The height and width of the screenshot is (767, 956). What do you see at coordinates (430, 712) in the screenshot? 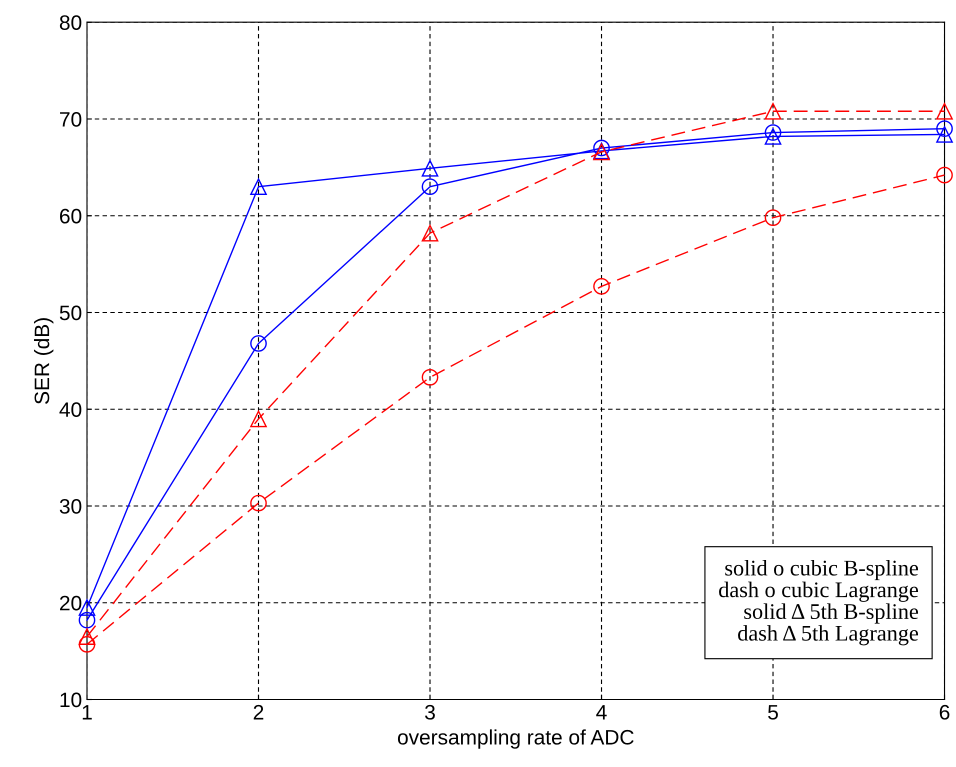
I see `x-tick-label: 3` at bounding box center [430, 712].